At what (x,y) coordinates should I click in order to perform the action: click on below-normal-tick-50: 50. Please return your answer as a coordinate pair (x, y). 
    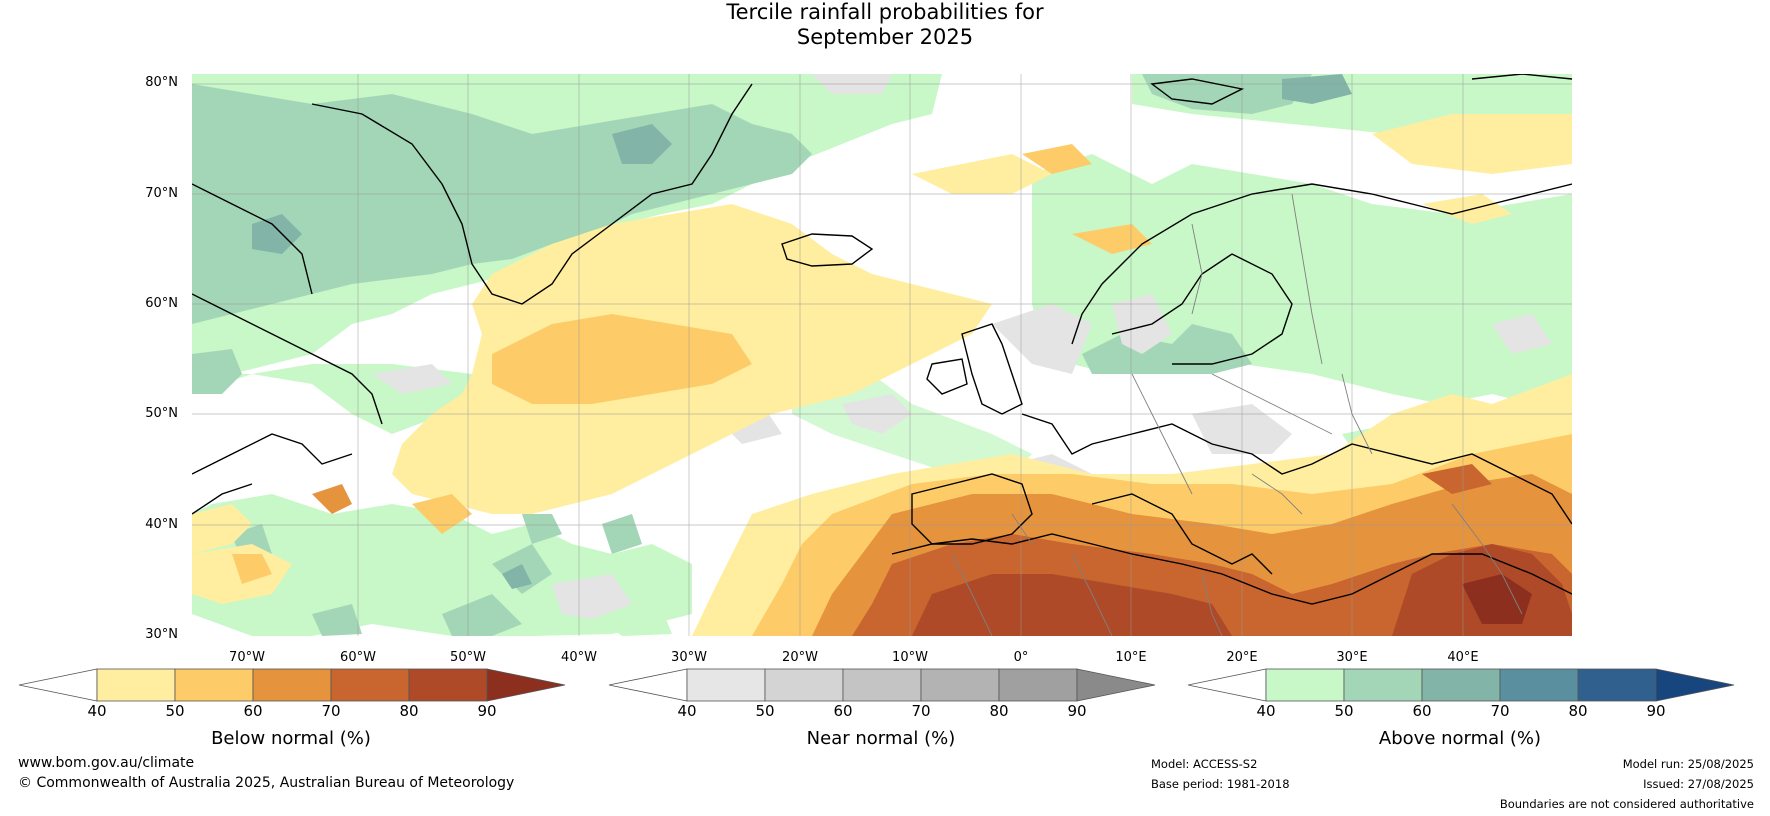
    Looking at the image, I should click on (175, 711).